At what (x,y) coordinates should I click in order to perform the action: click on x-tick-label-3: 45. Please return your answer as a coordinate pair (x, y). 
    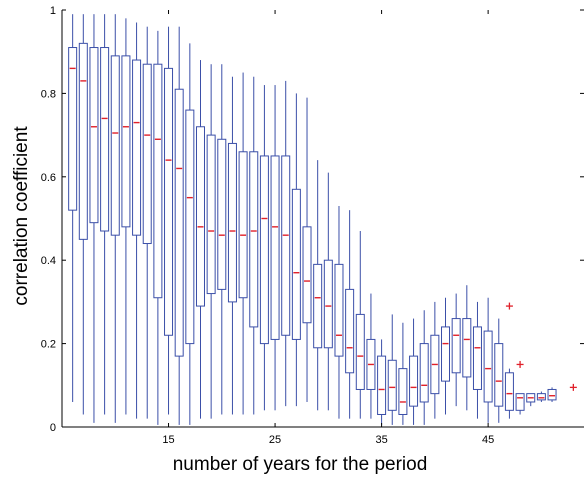
    Looking at the image, I should click on (488, 440).